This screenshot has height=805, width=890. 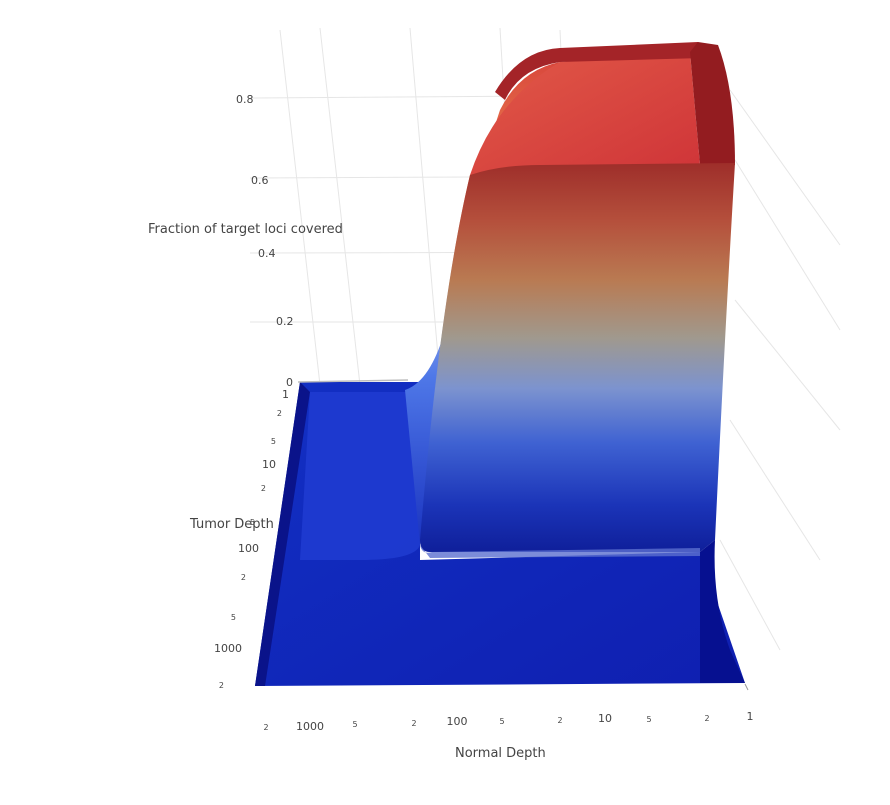 I want to click on z-axis-baseline, so click(x=353, y=381).